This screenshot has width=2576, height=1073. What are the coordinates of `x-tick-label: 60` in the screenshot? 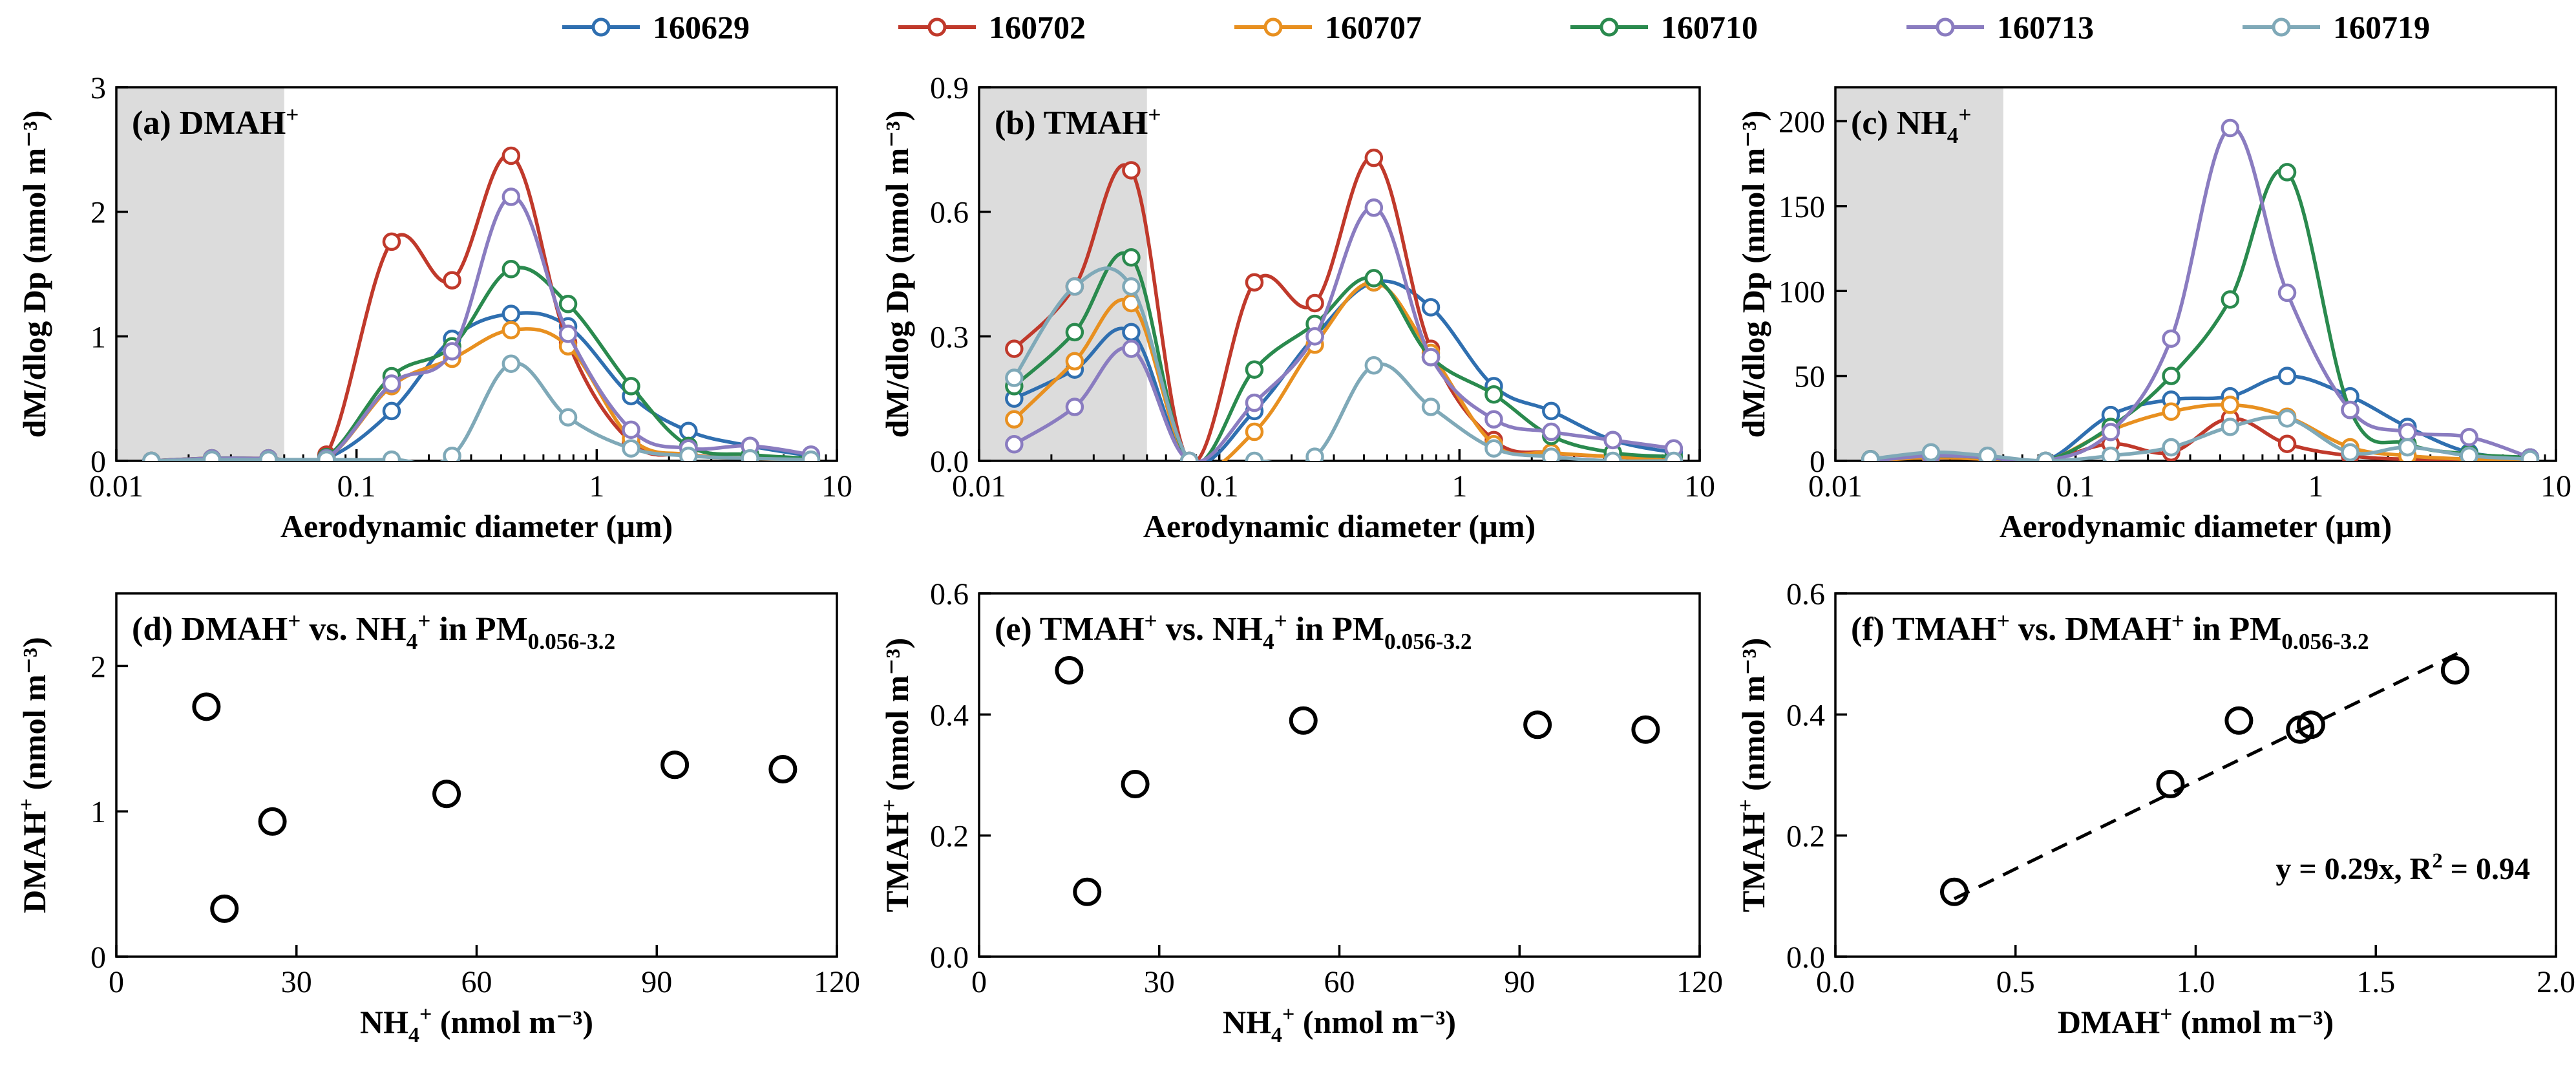 It's located at (1339, 982).